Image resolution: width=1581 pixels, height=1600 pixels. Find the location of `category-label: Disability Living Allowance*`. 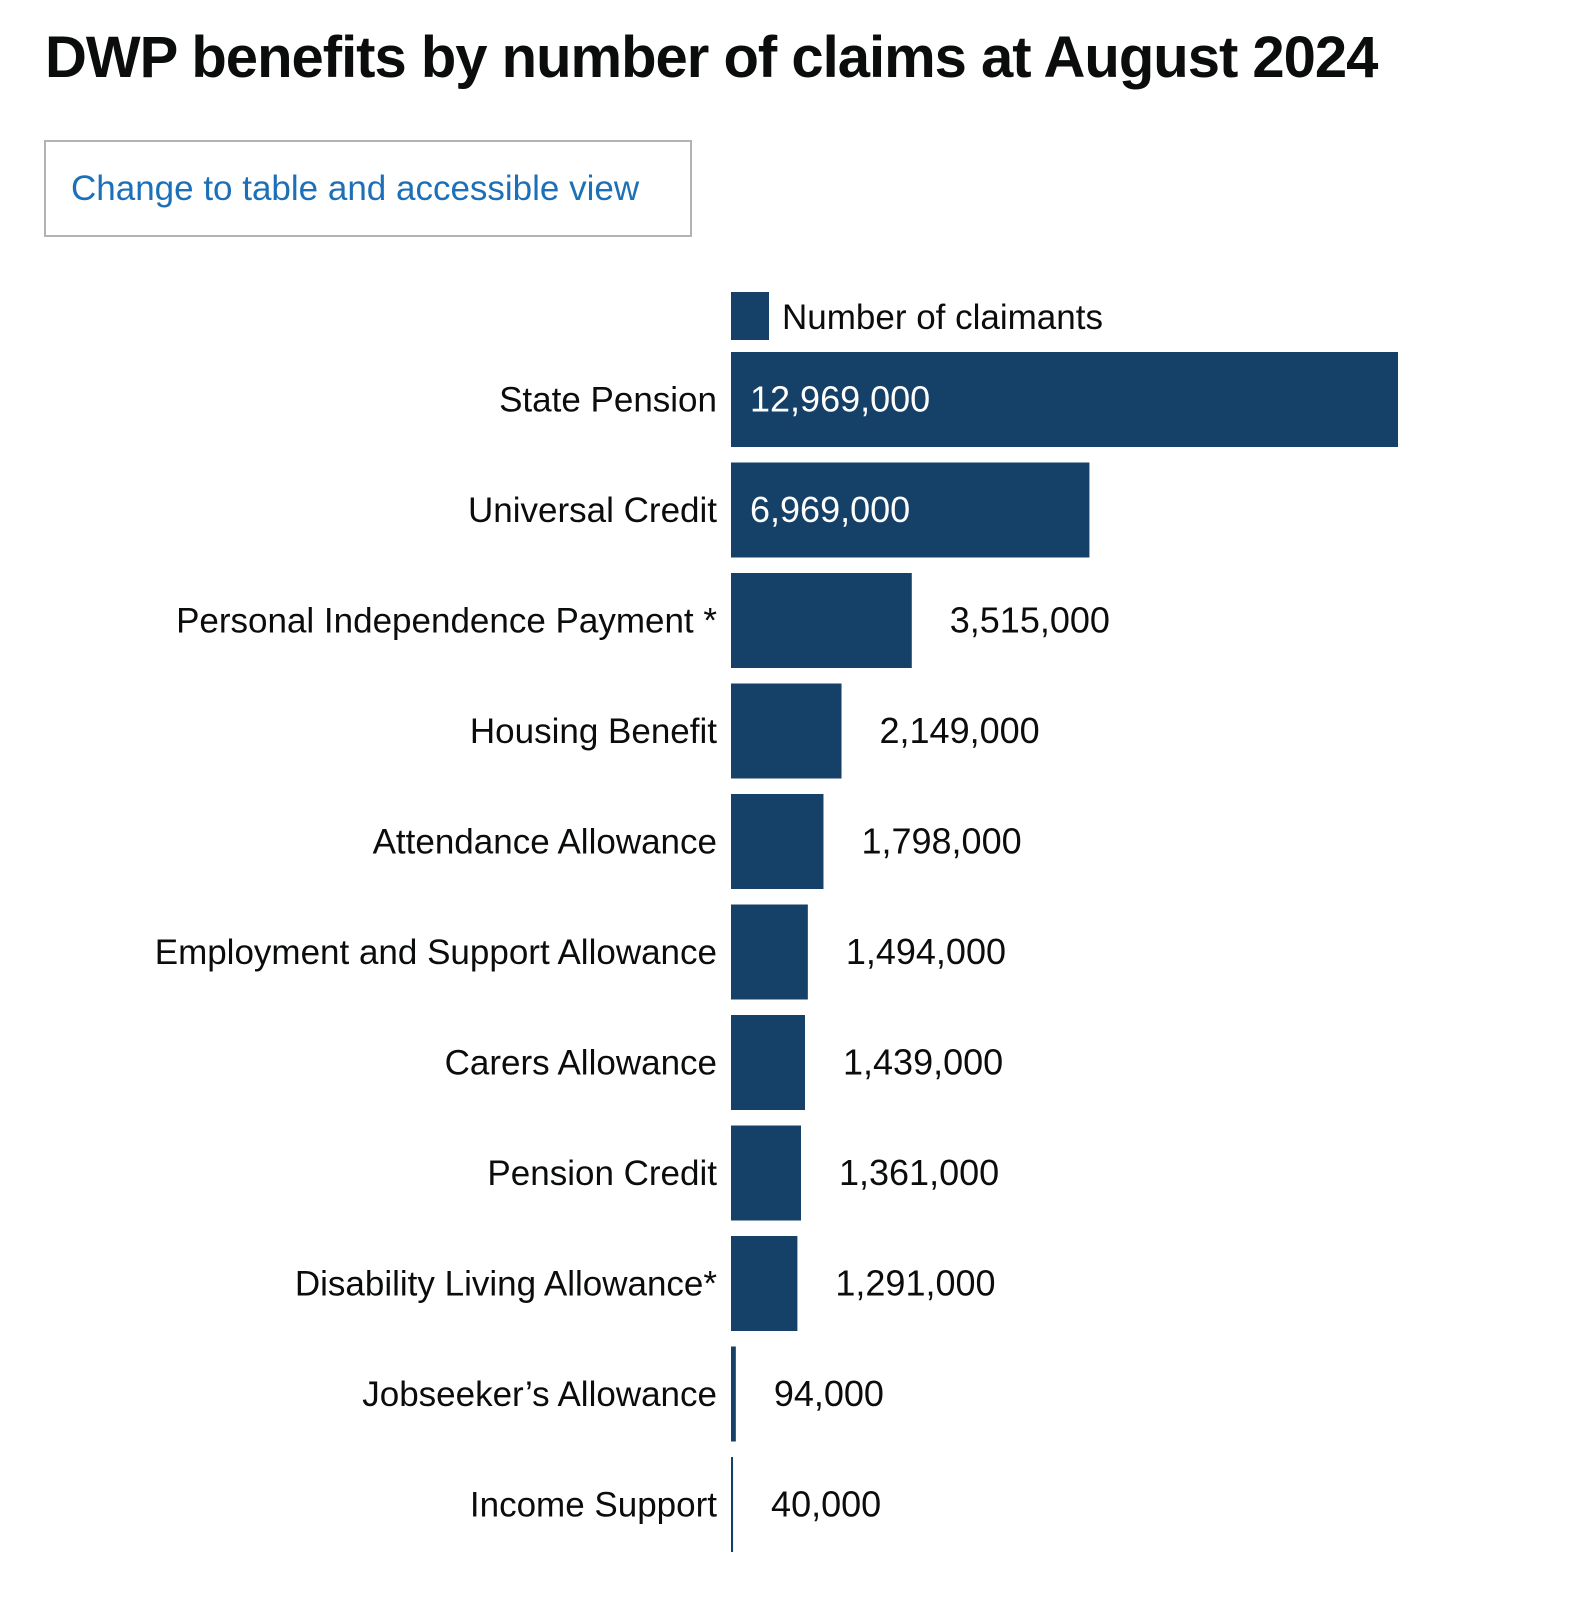

category-label: Disability Living Allowance* is located at coordinates (506, 1284).